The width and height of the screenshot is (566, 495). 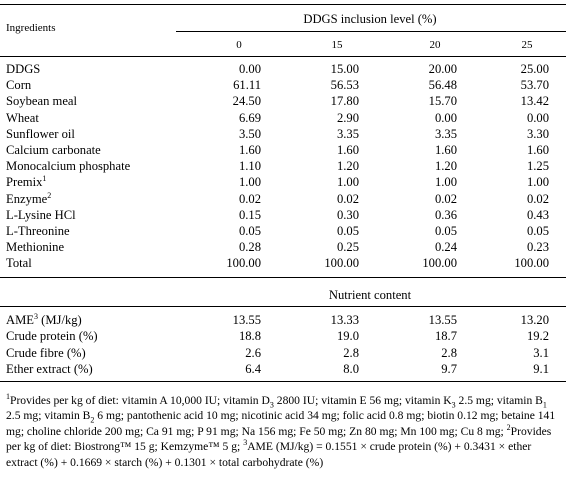 I want to click on ingredient-row-value: 100.00, so click(x=243, y=263).